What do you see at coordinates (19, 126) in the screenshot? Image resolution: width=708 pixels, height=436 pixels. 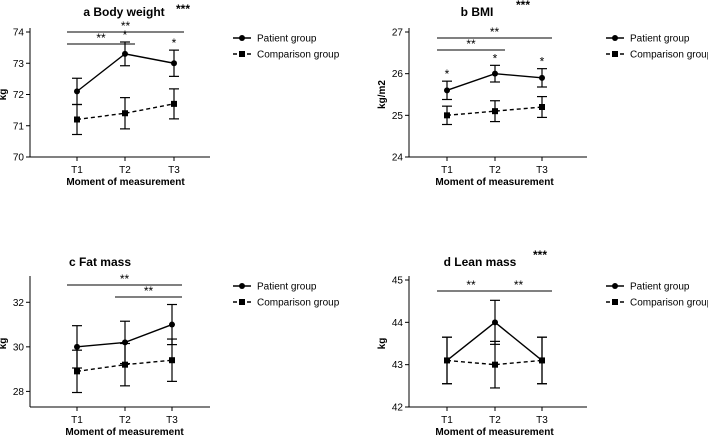 I see `y-tick-label: 71` at bounding box center [19, 126].